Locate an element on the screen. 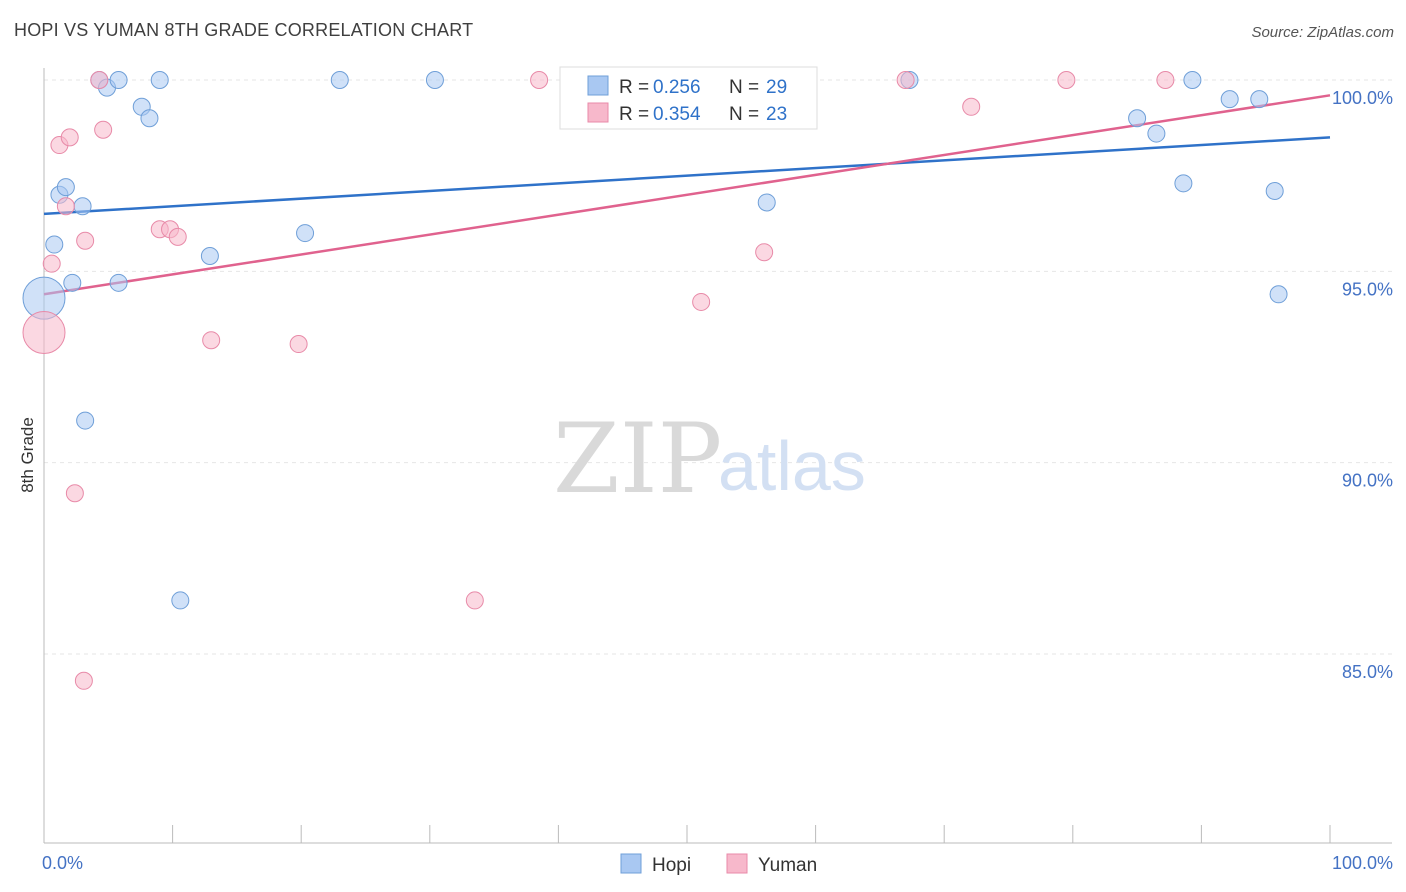 This screenshot has width=1406, height=892. stats-legend-swatch-yuman is located at coordinates (598, 112).